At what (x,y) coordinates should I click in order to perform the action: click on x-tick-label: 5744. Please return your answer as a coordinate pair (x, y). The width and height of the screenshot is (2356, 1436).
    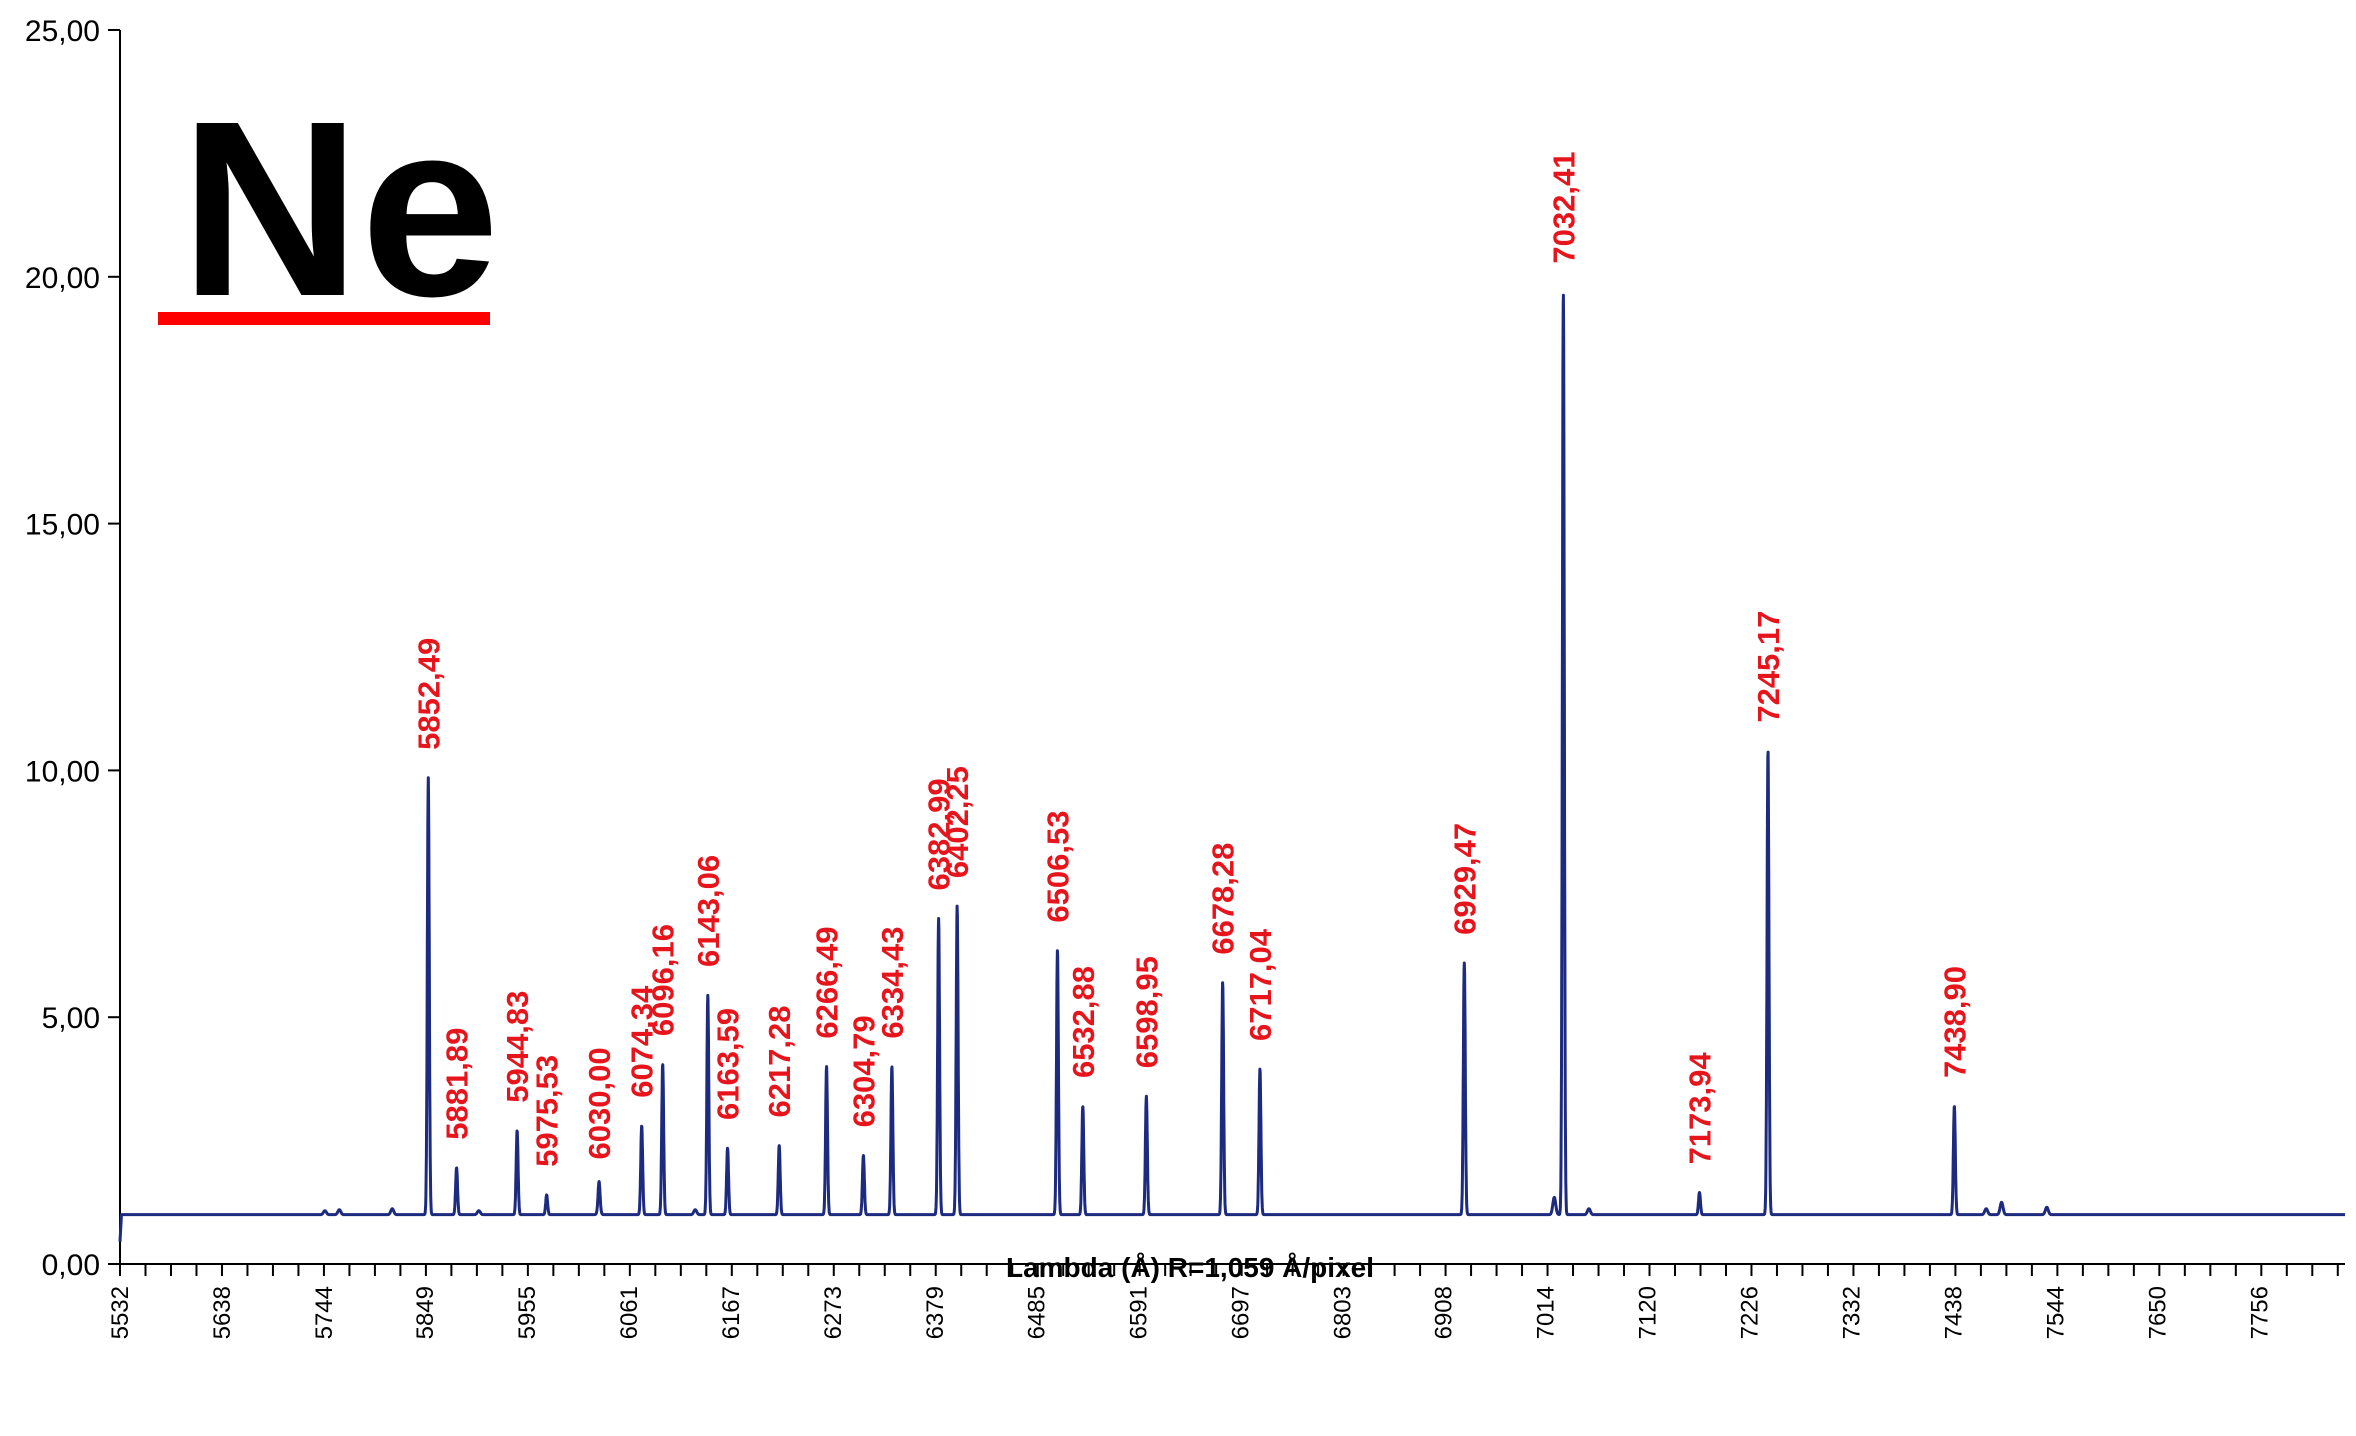
    Looking at the image, I should click on (324, 1312).